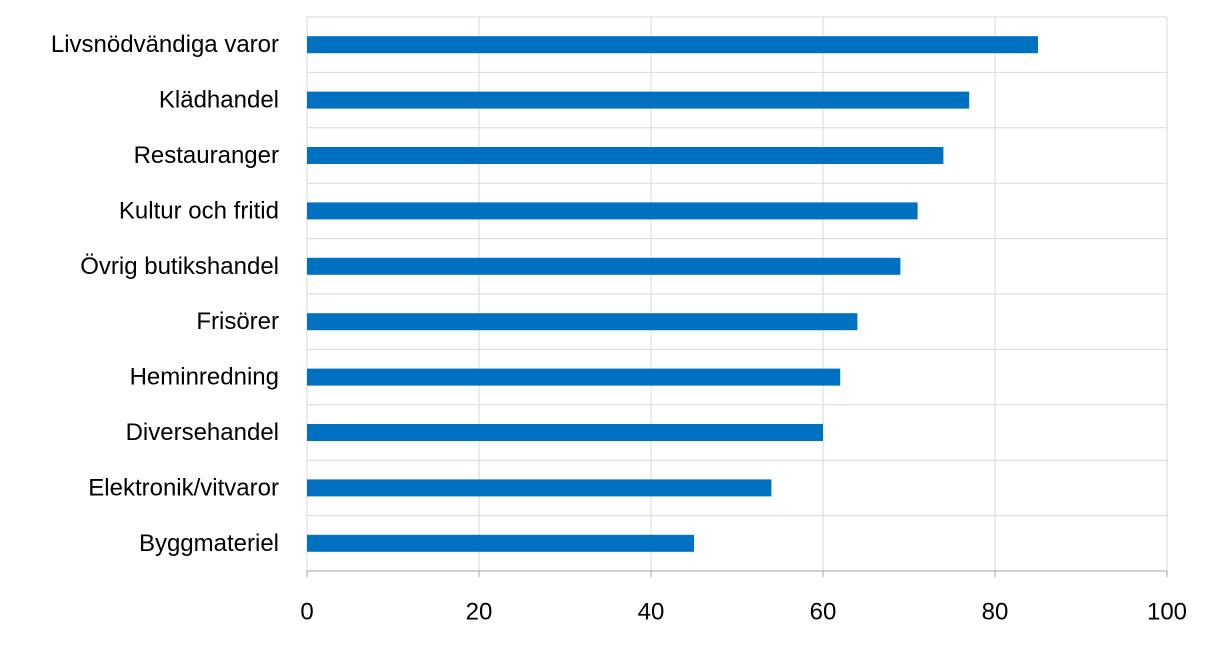 The image size is (1221, 653). I want to click on x-tick-label: 20, so click(479, 612).